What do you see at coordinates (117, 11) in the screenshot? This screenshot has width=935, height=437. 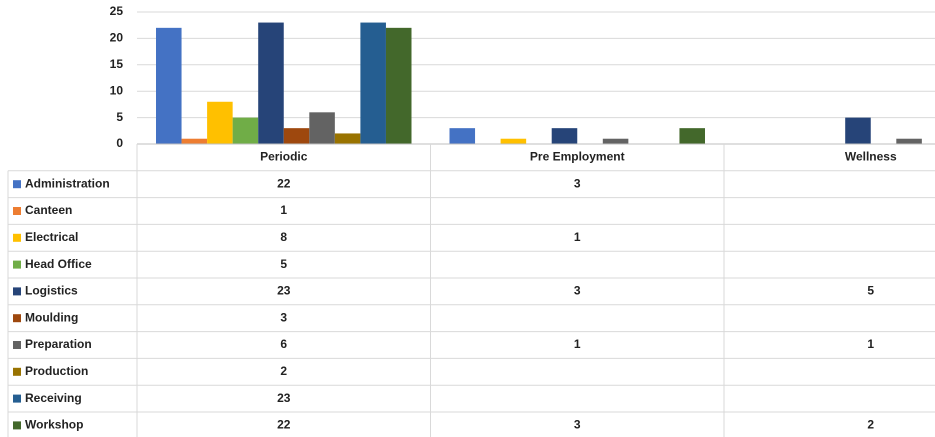 I see `y-tick-label: 25` at bounding box center [117, 11].